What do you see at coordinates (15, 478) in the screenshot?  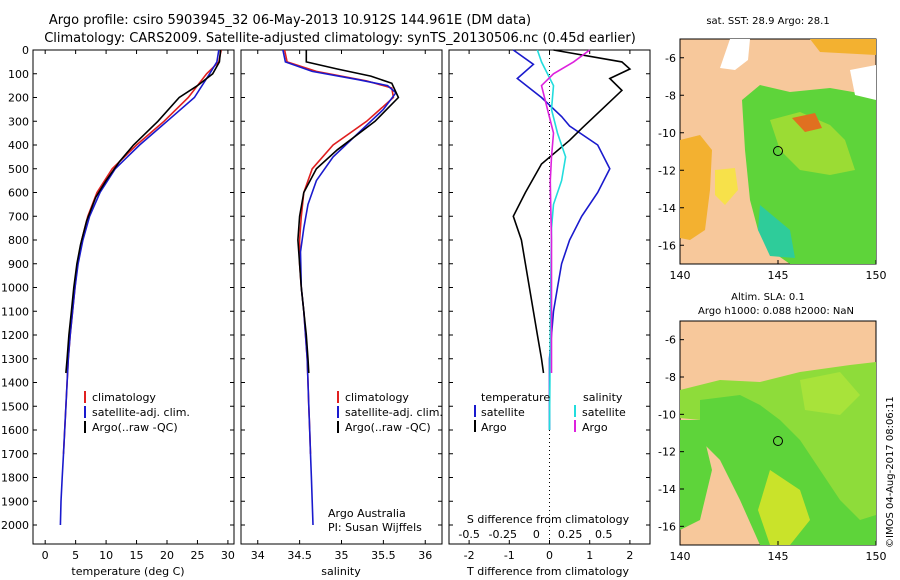 I see `y-tick-label: 1800` at bounding box center [15, 478].